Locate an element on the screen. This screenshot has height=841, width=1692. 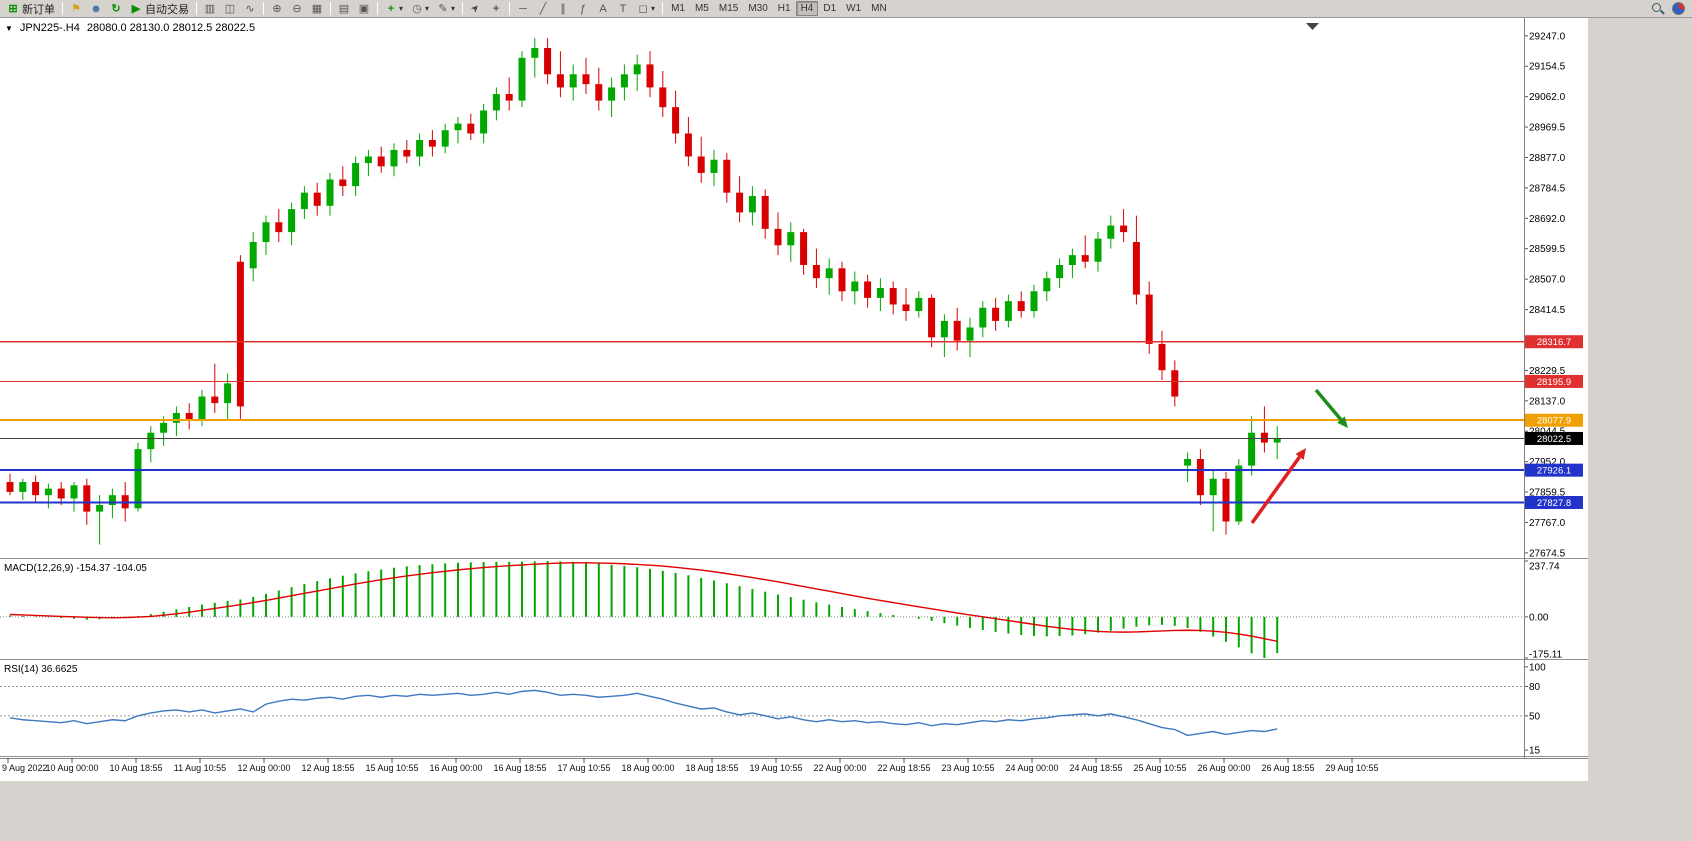
svg-text: 10 Aug 00:00 is located at coordinates (71, 768).